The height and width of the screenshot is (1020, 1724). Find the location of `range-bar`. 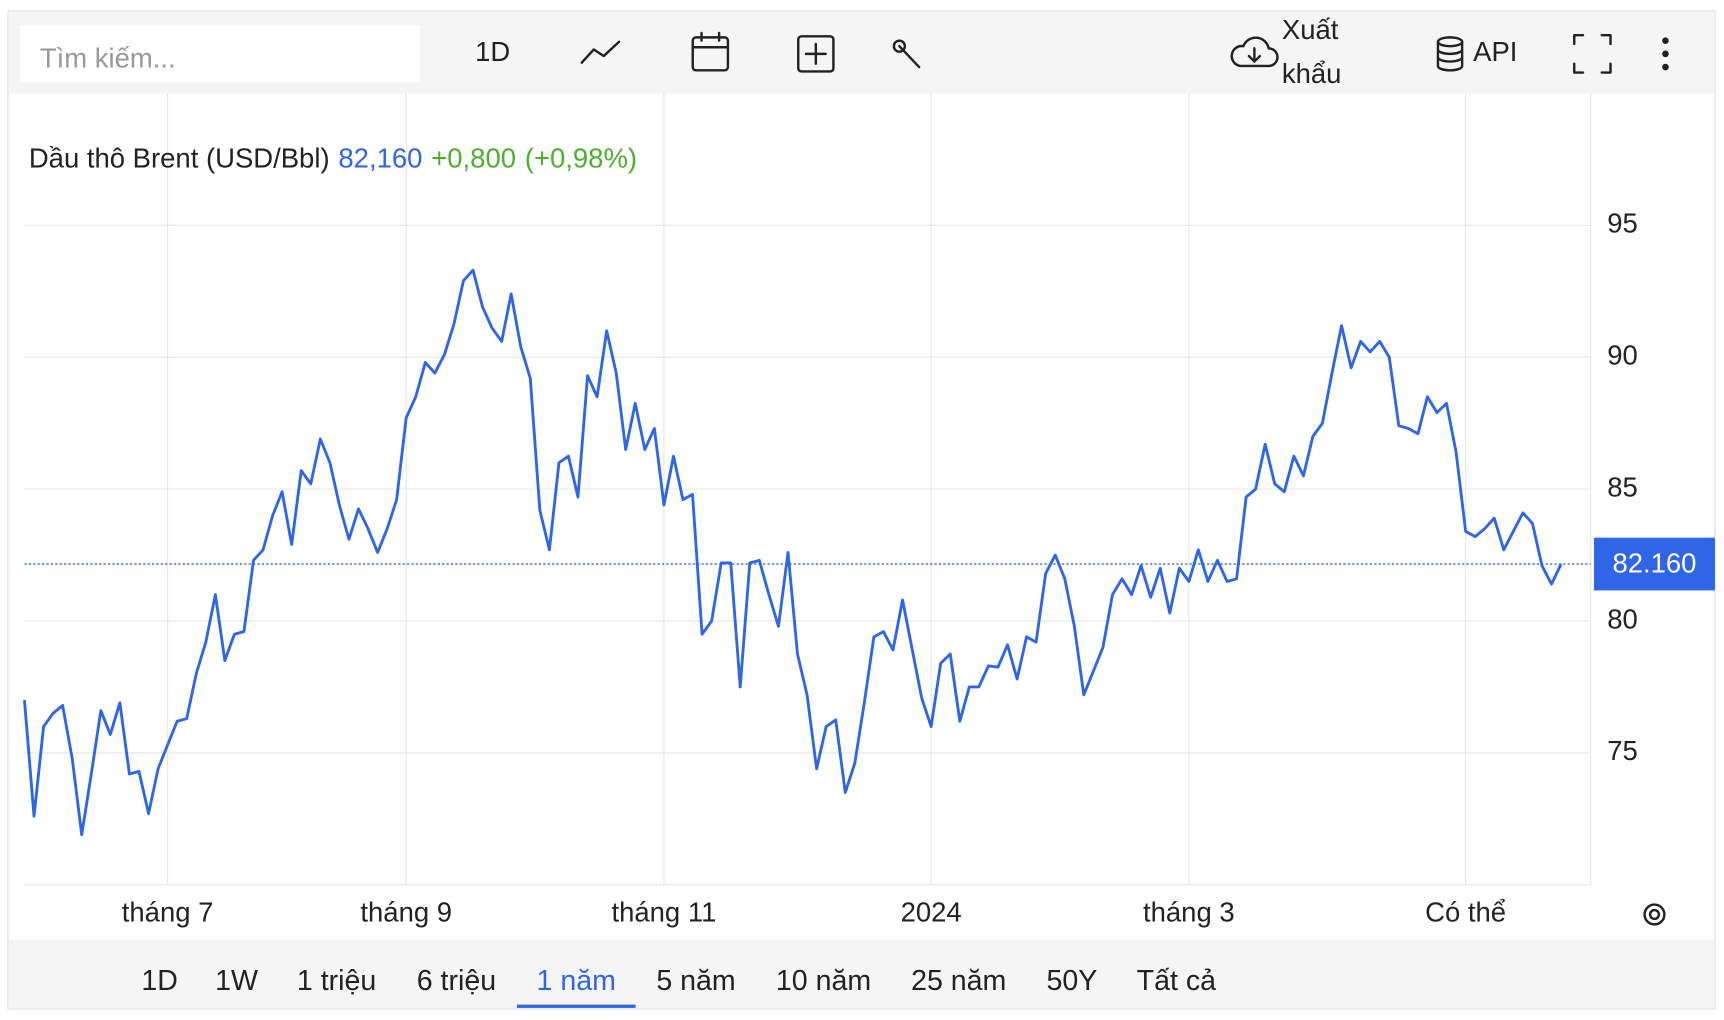

range-bar is located at coordinates (861, 973).